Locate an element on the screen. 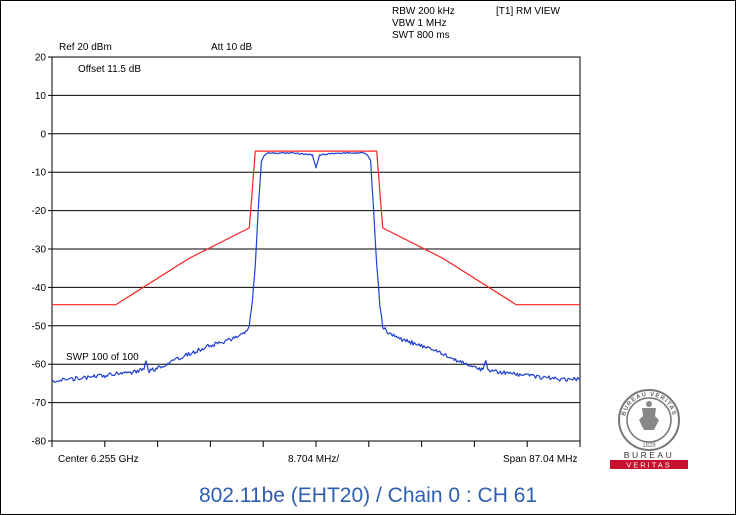 This screenshot has height=515, width=736. ref-level-label: Ref 20 dBm is located at coordinates (85, 47).